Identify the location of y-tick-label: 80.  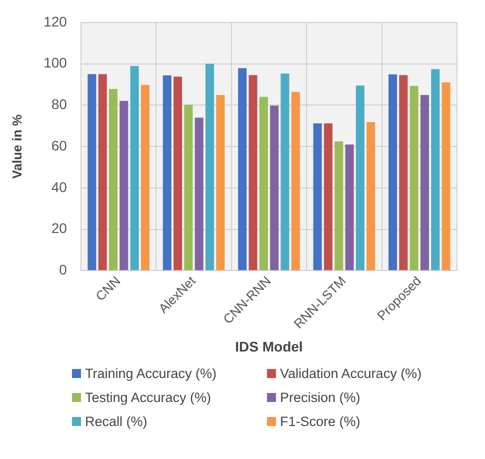
(59, 104).